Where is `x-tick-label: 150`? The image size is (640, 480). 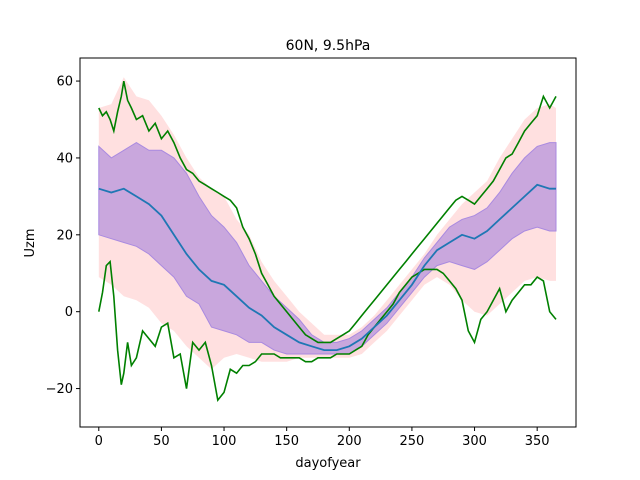
x-tick-label: 150 is located at coordinates (286, 441).